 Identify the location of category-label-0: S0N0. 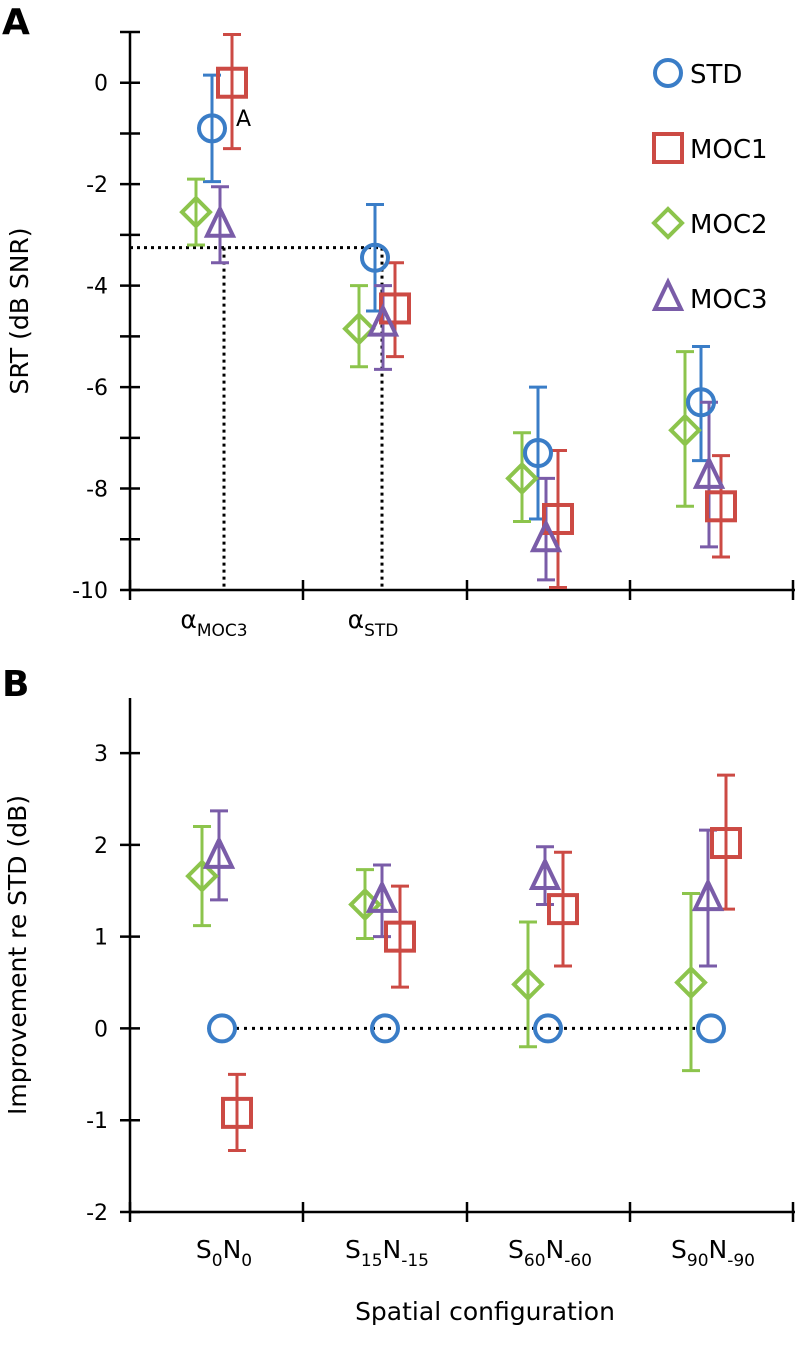
(224, 1253).